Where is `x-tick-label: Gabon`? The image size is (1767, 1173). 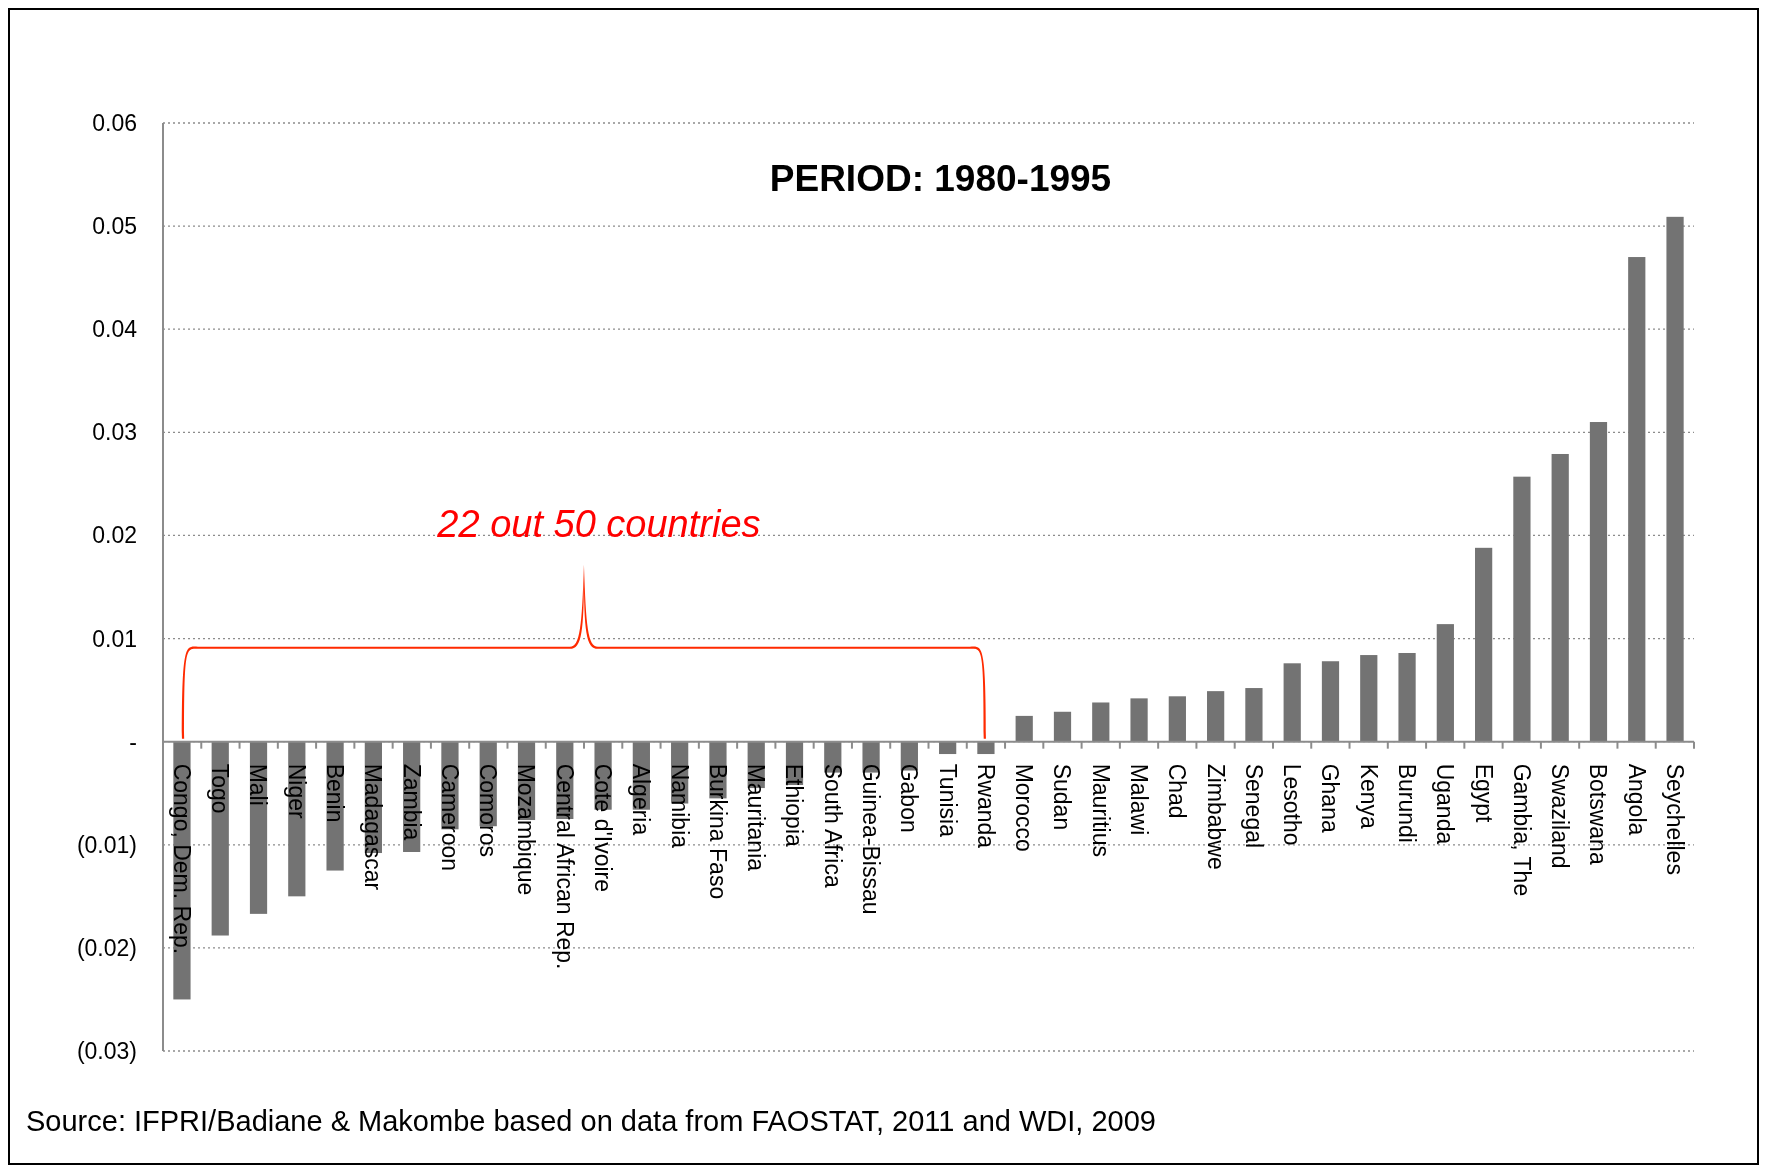 x-tick-label: Gabon is located at coordinates (909, 798).